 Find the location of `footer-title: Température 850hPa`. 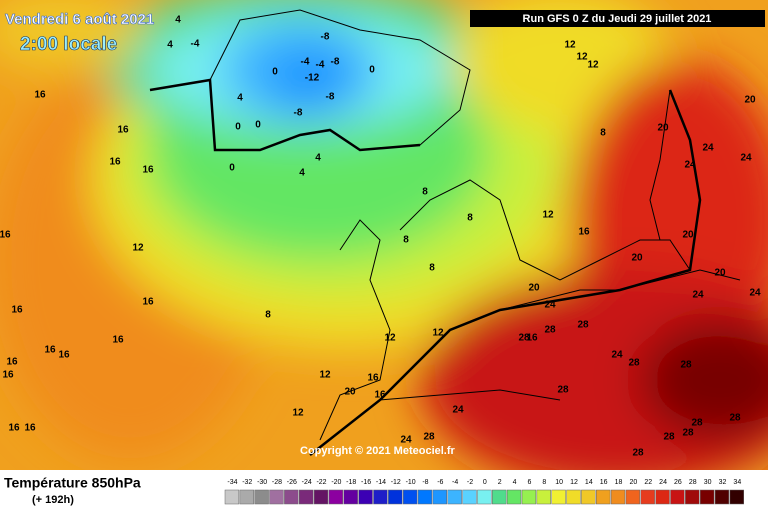

footer-title: Température 850hPa is located at coordinates (72, 483).